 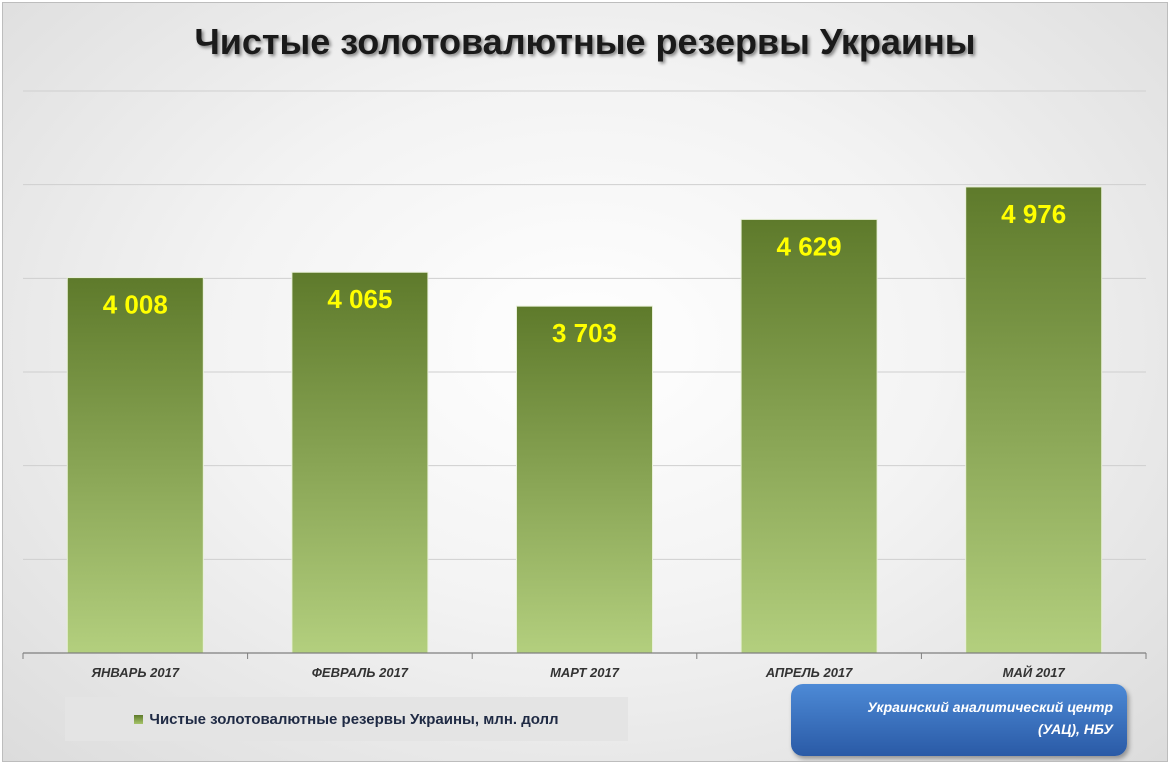 What do you see at coordinates (139, 719) in the screenshot?
I see `legend-swatch` at bounding box center [139, 719].